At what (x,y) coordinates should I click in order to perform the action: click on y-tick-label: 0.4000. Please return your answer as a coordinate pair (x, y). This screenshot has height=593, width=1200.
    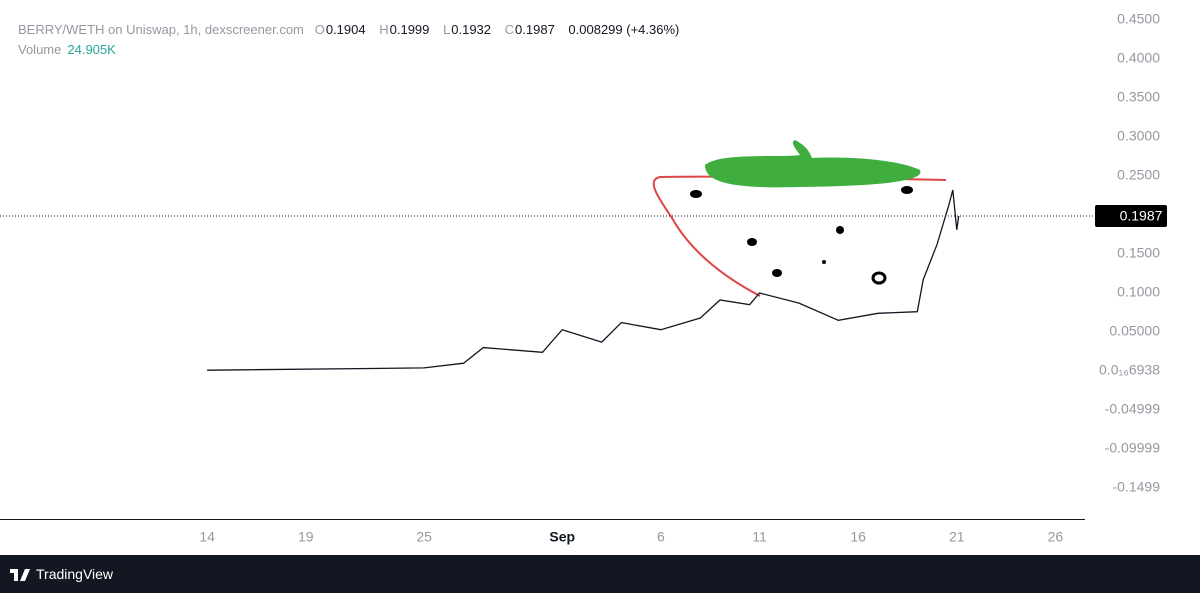
    Looking at the image, I should click on (1138, 58).